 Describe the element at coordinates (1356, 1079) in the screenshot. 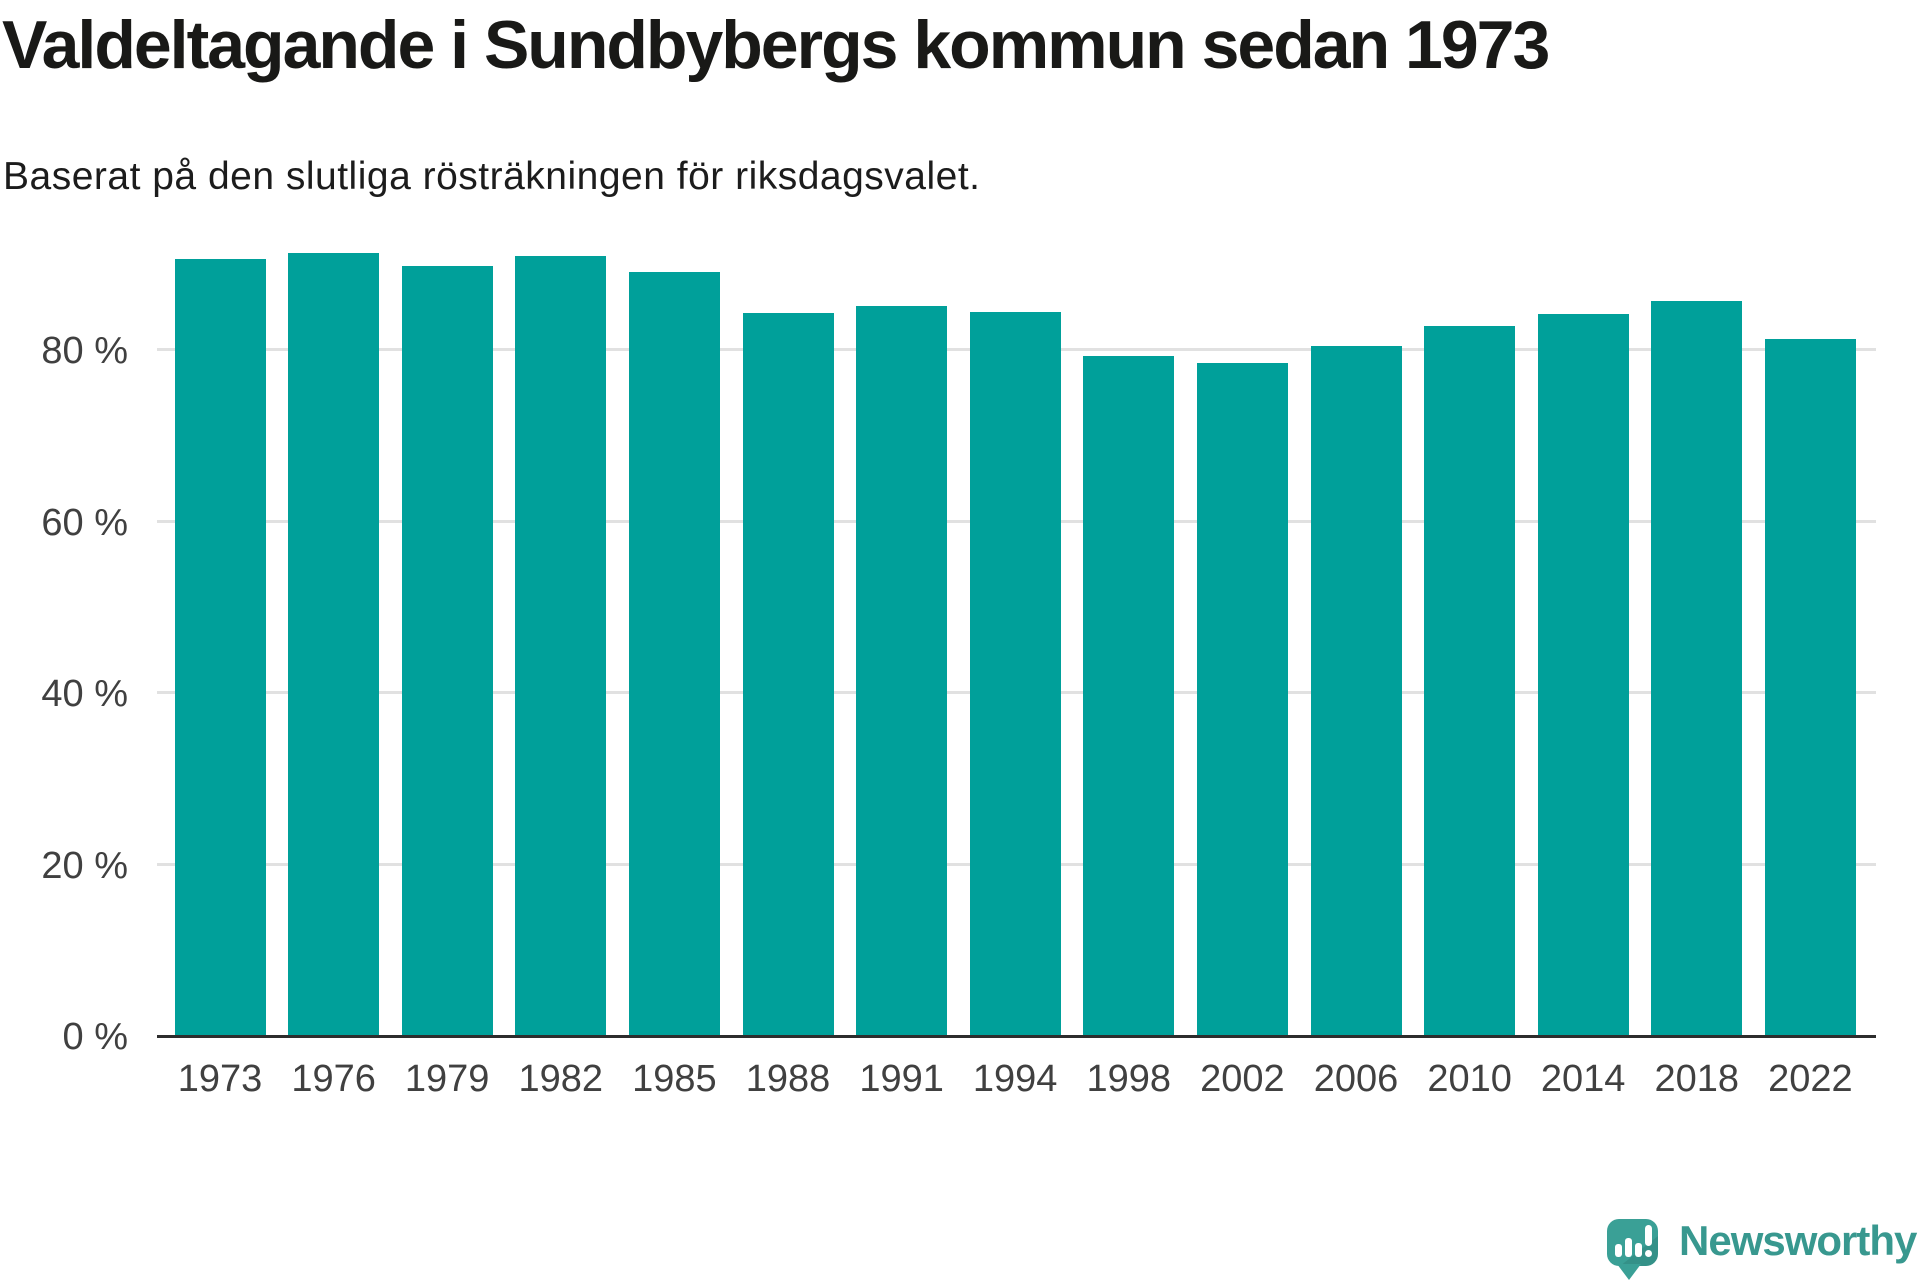

I see `x-axis-tick-label: 2006` at that location.